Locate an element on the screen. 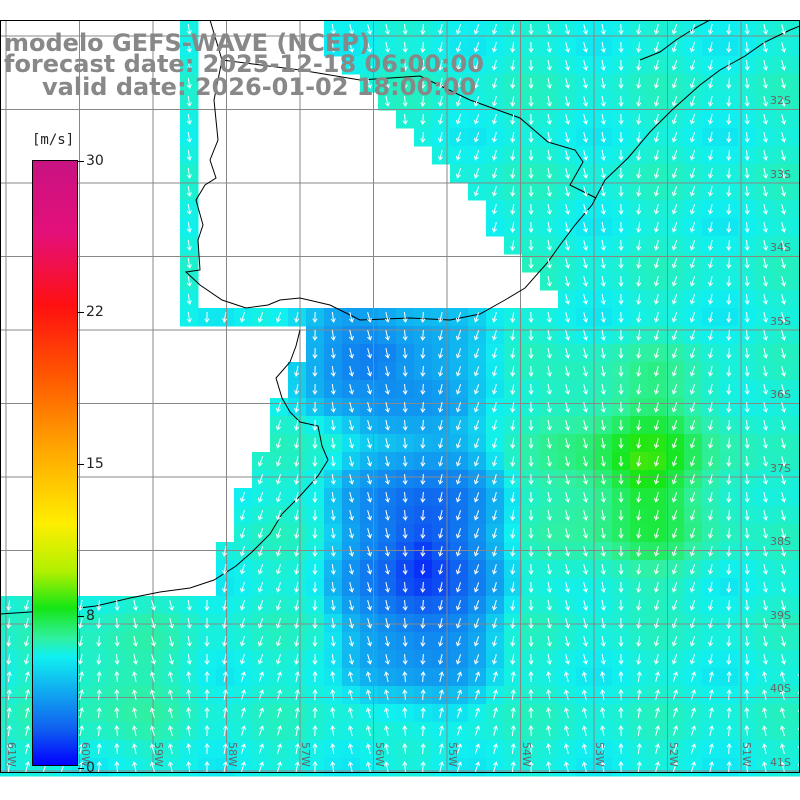 Image resolution: width=800 pixels, height=800 pixels. longitude-label: 58W is located at coordinates (232, 754).